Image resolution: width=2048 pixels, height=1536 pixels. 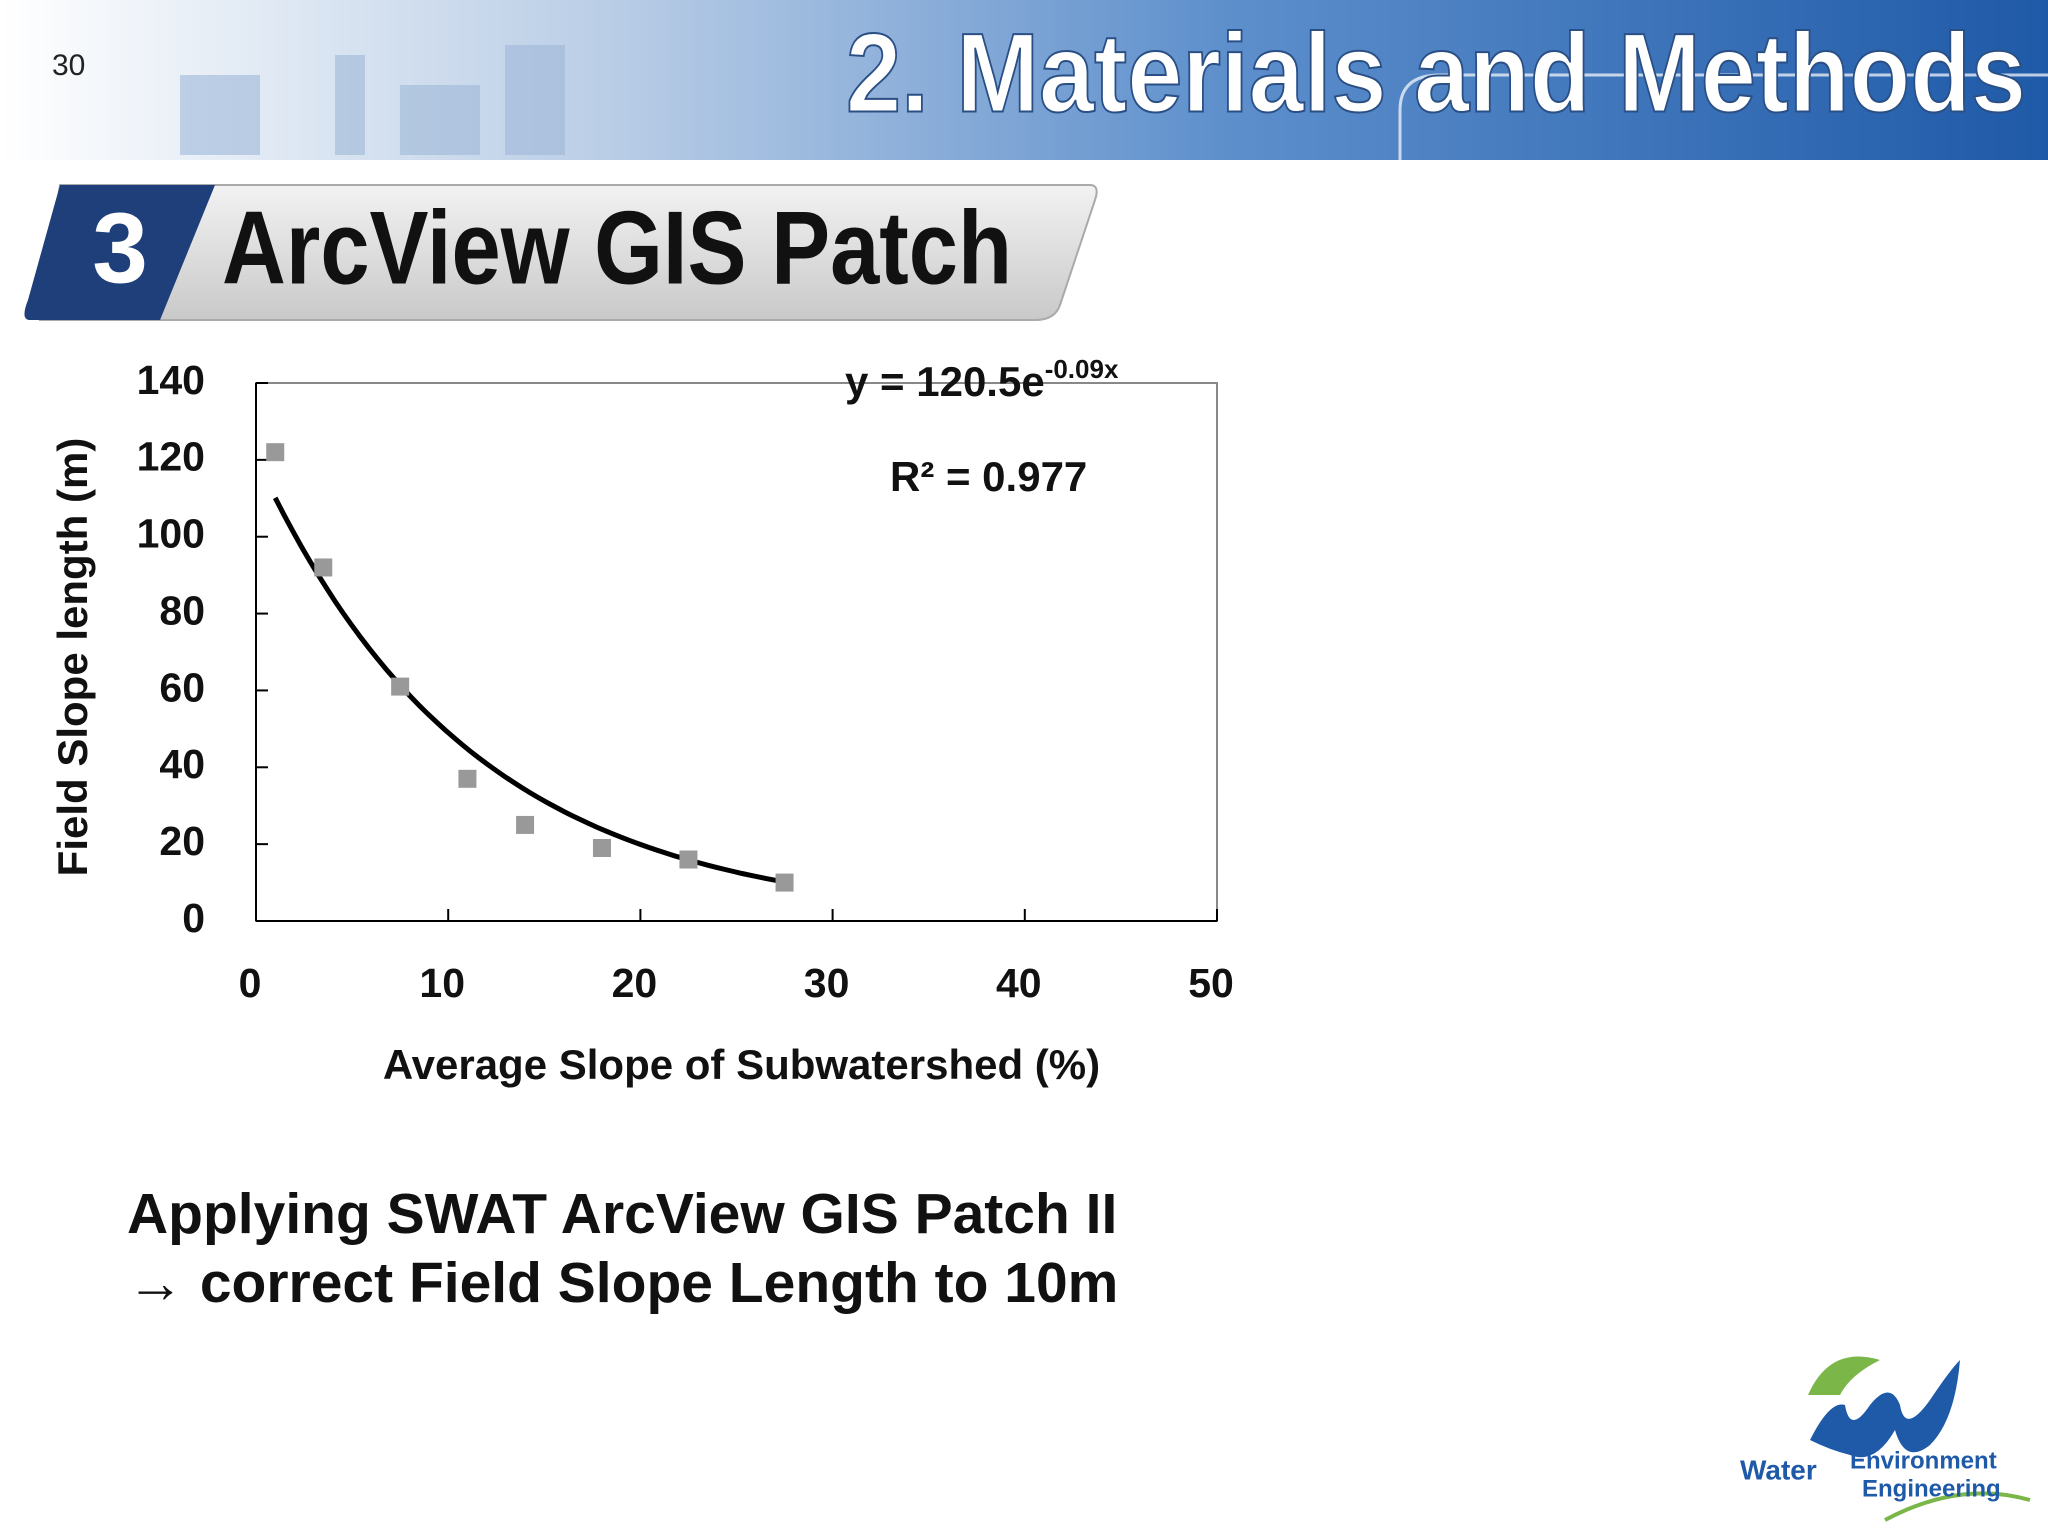 What do you see at coordinates (827, 983) in the screenshot?
I see `x-tick-label: 30` at bounding box center [827, 983].